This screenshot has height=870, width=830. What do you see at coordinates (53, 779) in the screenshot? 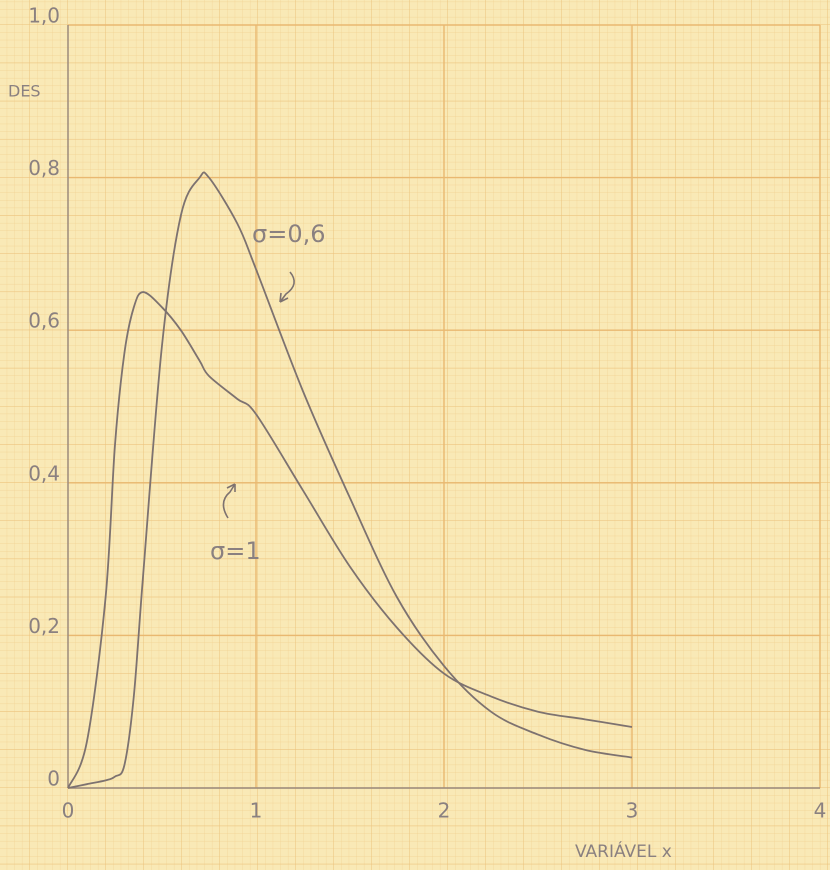
I see `y-tick-label: 0` at bounding box center [53, 779].